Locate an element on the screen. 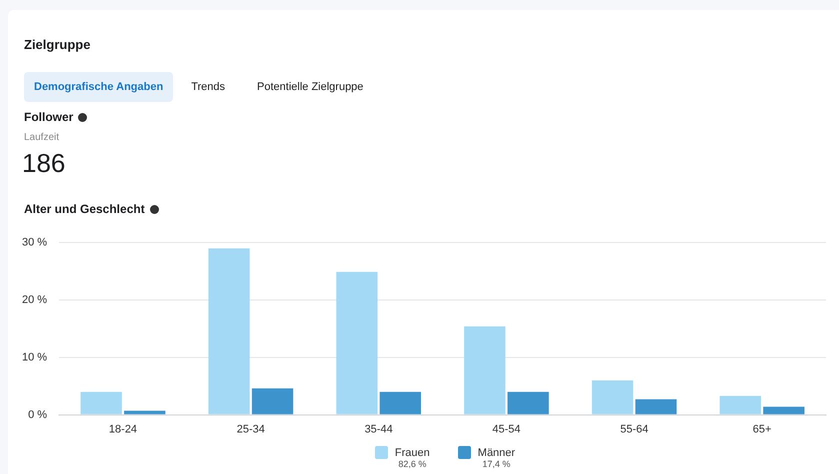 This screenshot has height=474, width=839. text: Follower is located at coordinates (49, 117).